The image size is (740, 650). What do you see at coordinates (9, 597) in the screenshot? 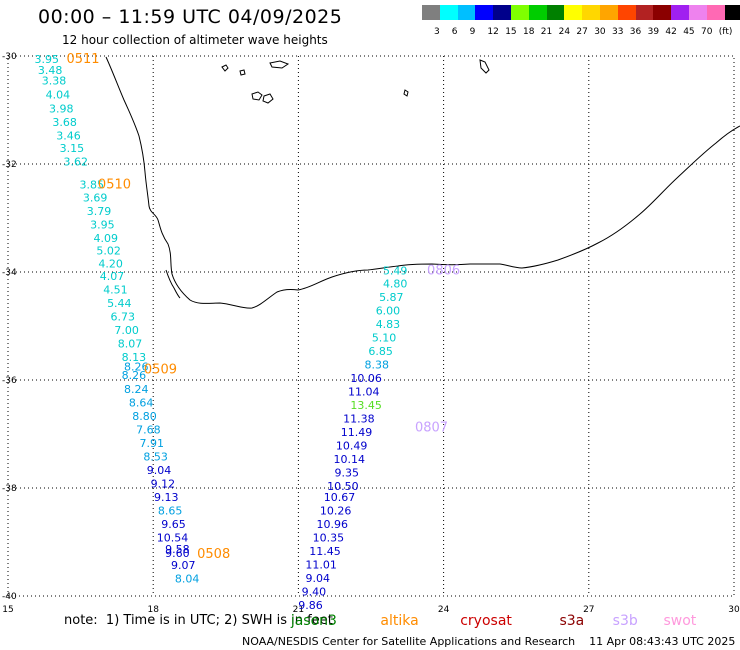
I see `lat-tick-label: -40` at bounding box center [9, 597].